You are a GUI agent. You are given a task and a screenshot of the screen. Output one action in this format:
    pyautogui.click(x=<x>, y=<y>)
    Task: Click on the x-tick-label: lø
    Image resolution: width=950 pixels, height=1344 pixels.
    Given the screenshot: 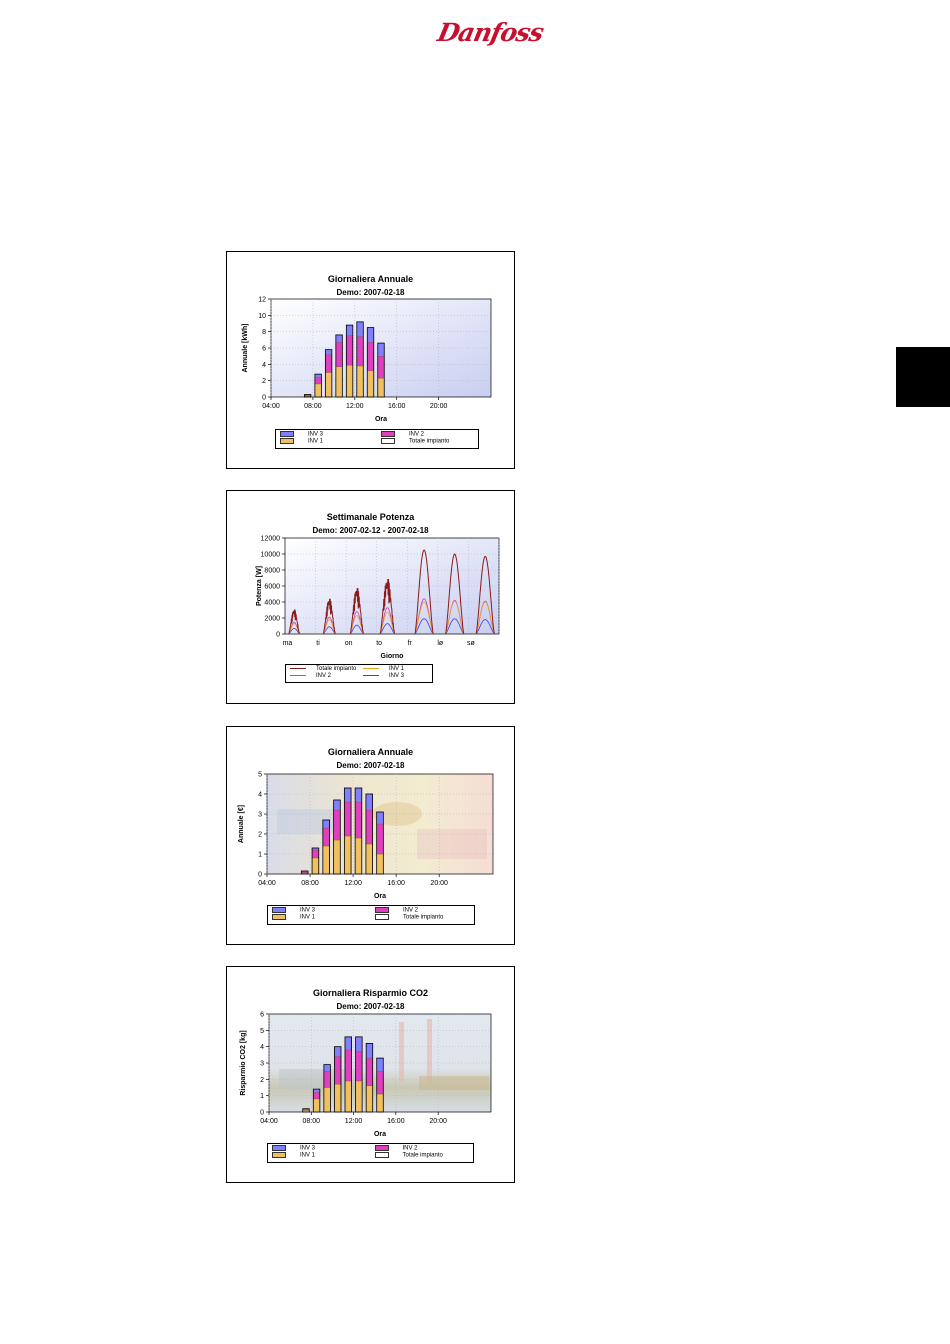 What is the action you would take?
    pyautogui.click(x=440, y=643)
    